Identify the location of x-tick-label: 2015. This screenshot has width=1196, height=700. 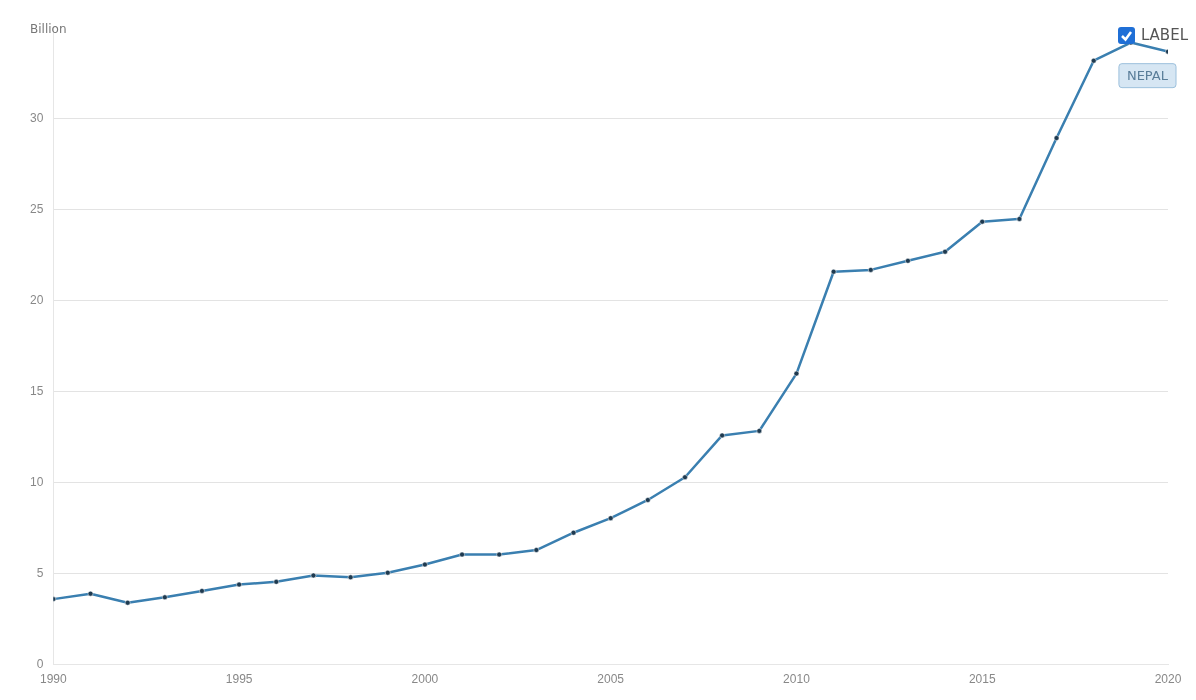
(982, 679).